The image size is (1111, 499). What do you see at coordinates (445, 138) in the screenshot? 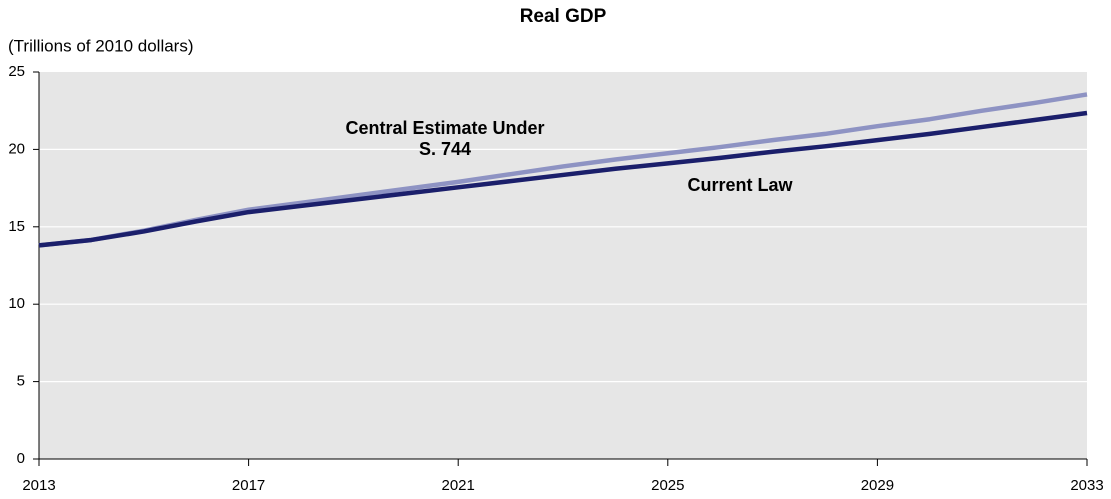
I see `series-label: Central Estimate Under S. 744` at bounding box center [445, 138].